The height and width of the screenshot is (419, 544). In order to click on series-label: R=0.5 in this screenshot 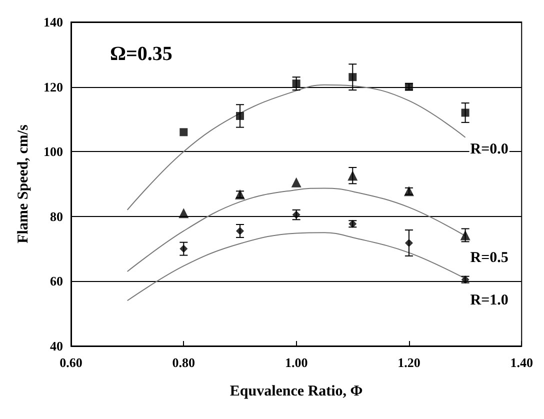, I will do `click(489, 258)`.